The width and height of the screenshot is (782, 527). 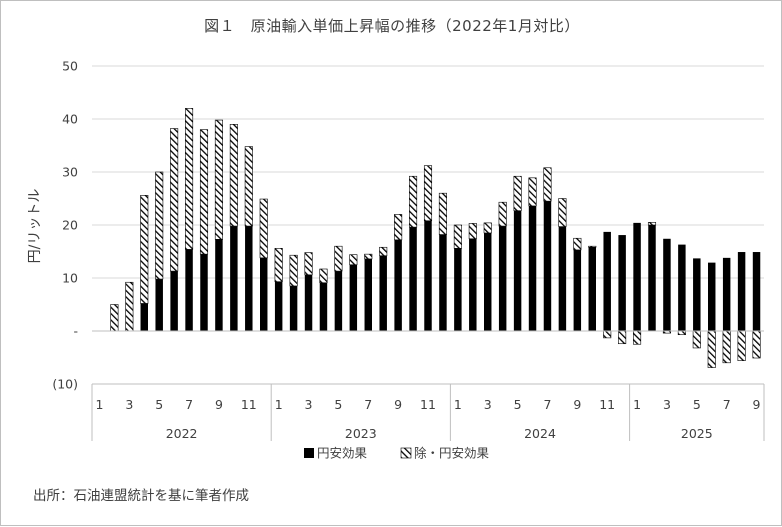 I want to click on chart-title: 図１ 原油輸入単価上昇幅の推移（2022年1月対比）, so click(x=392, y=26).